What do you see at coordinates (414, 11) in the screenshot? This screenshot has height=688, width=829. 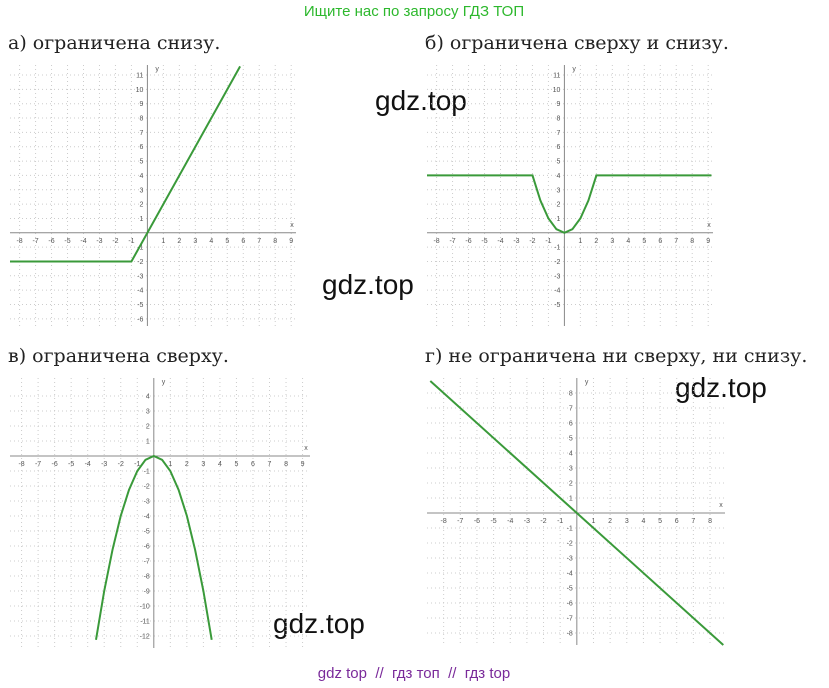 I see `banner: Ищите нас по запросу ГДЗ ТОП` at bounding box center [414, 11].